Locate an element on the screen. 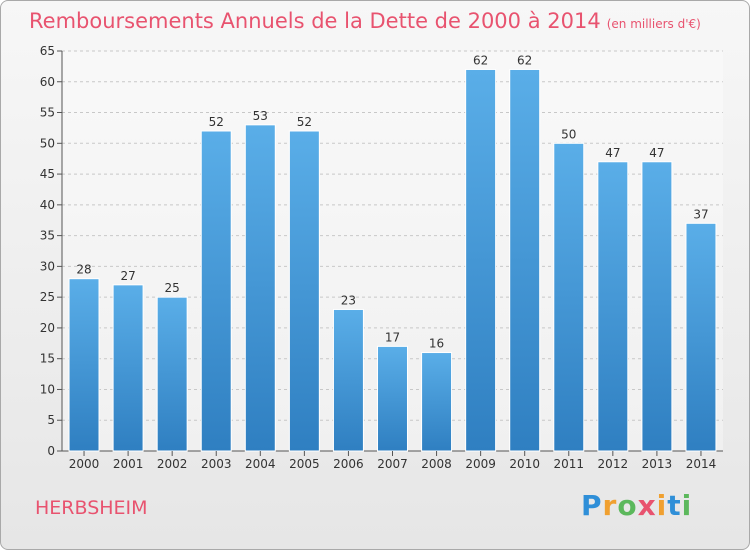 The height and width of the screenshot is (550, 750). y-tick-label: 35 is located at coordinates (47, 236).